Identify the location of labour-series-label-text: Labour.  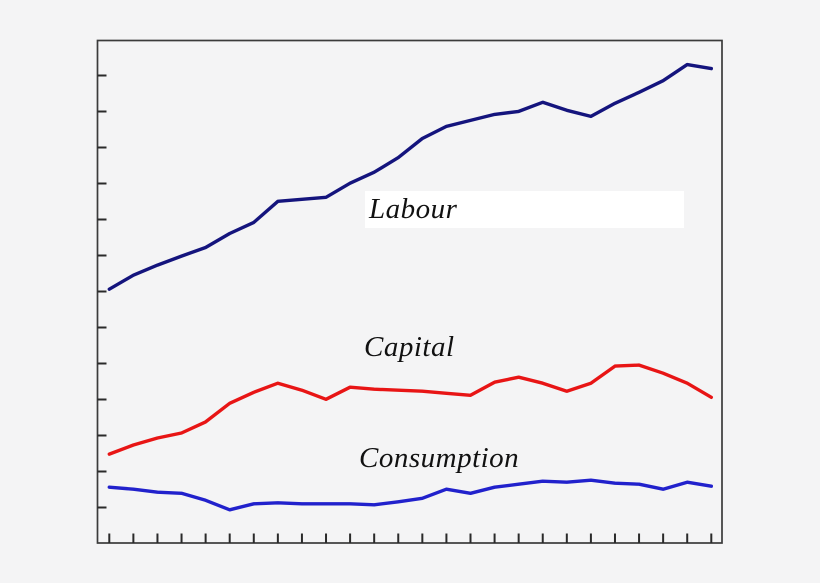
(413, 209).